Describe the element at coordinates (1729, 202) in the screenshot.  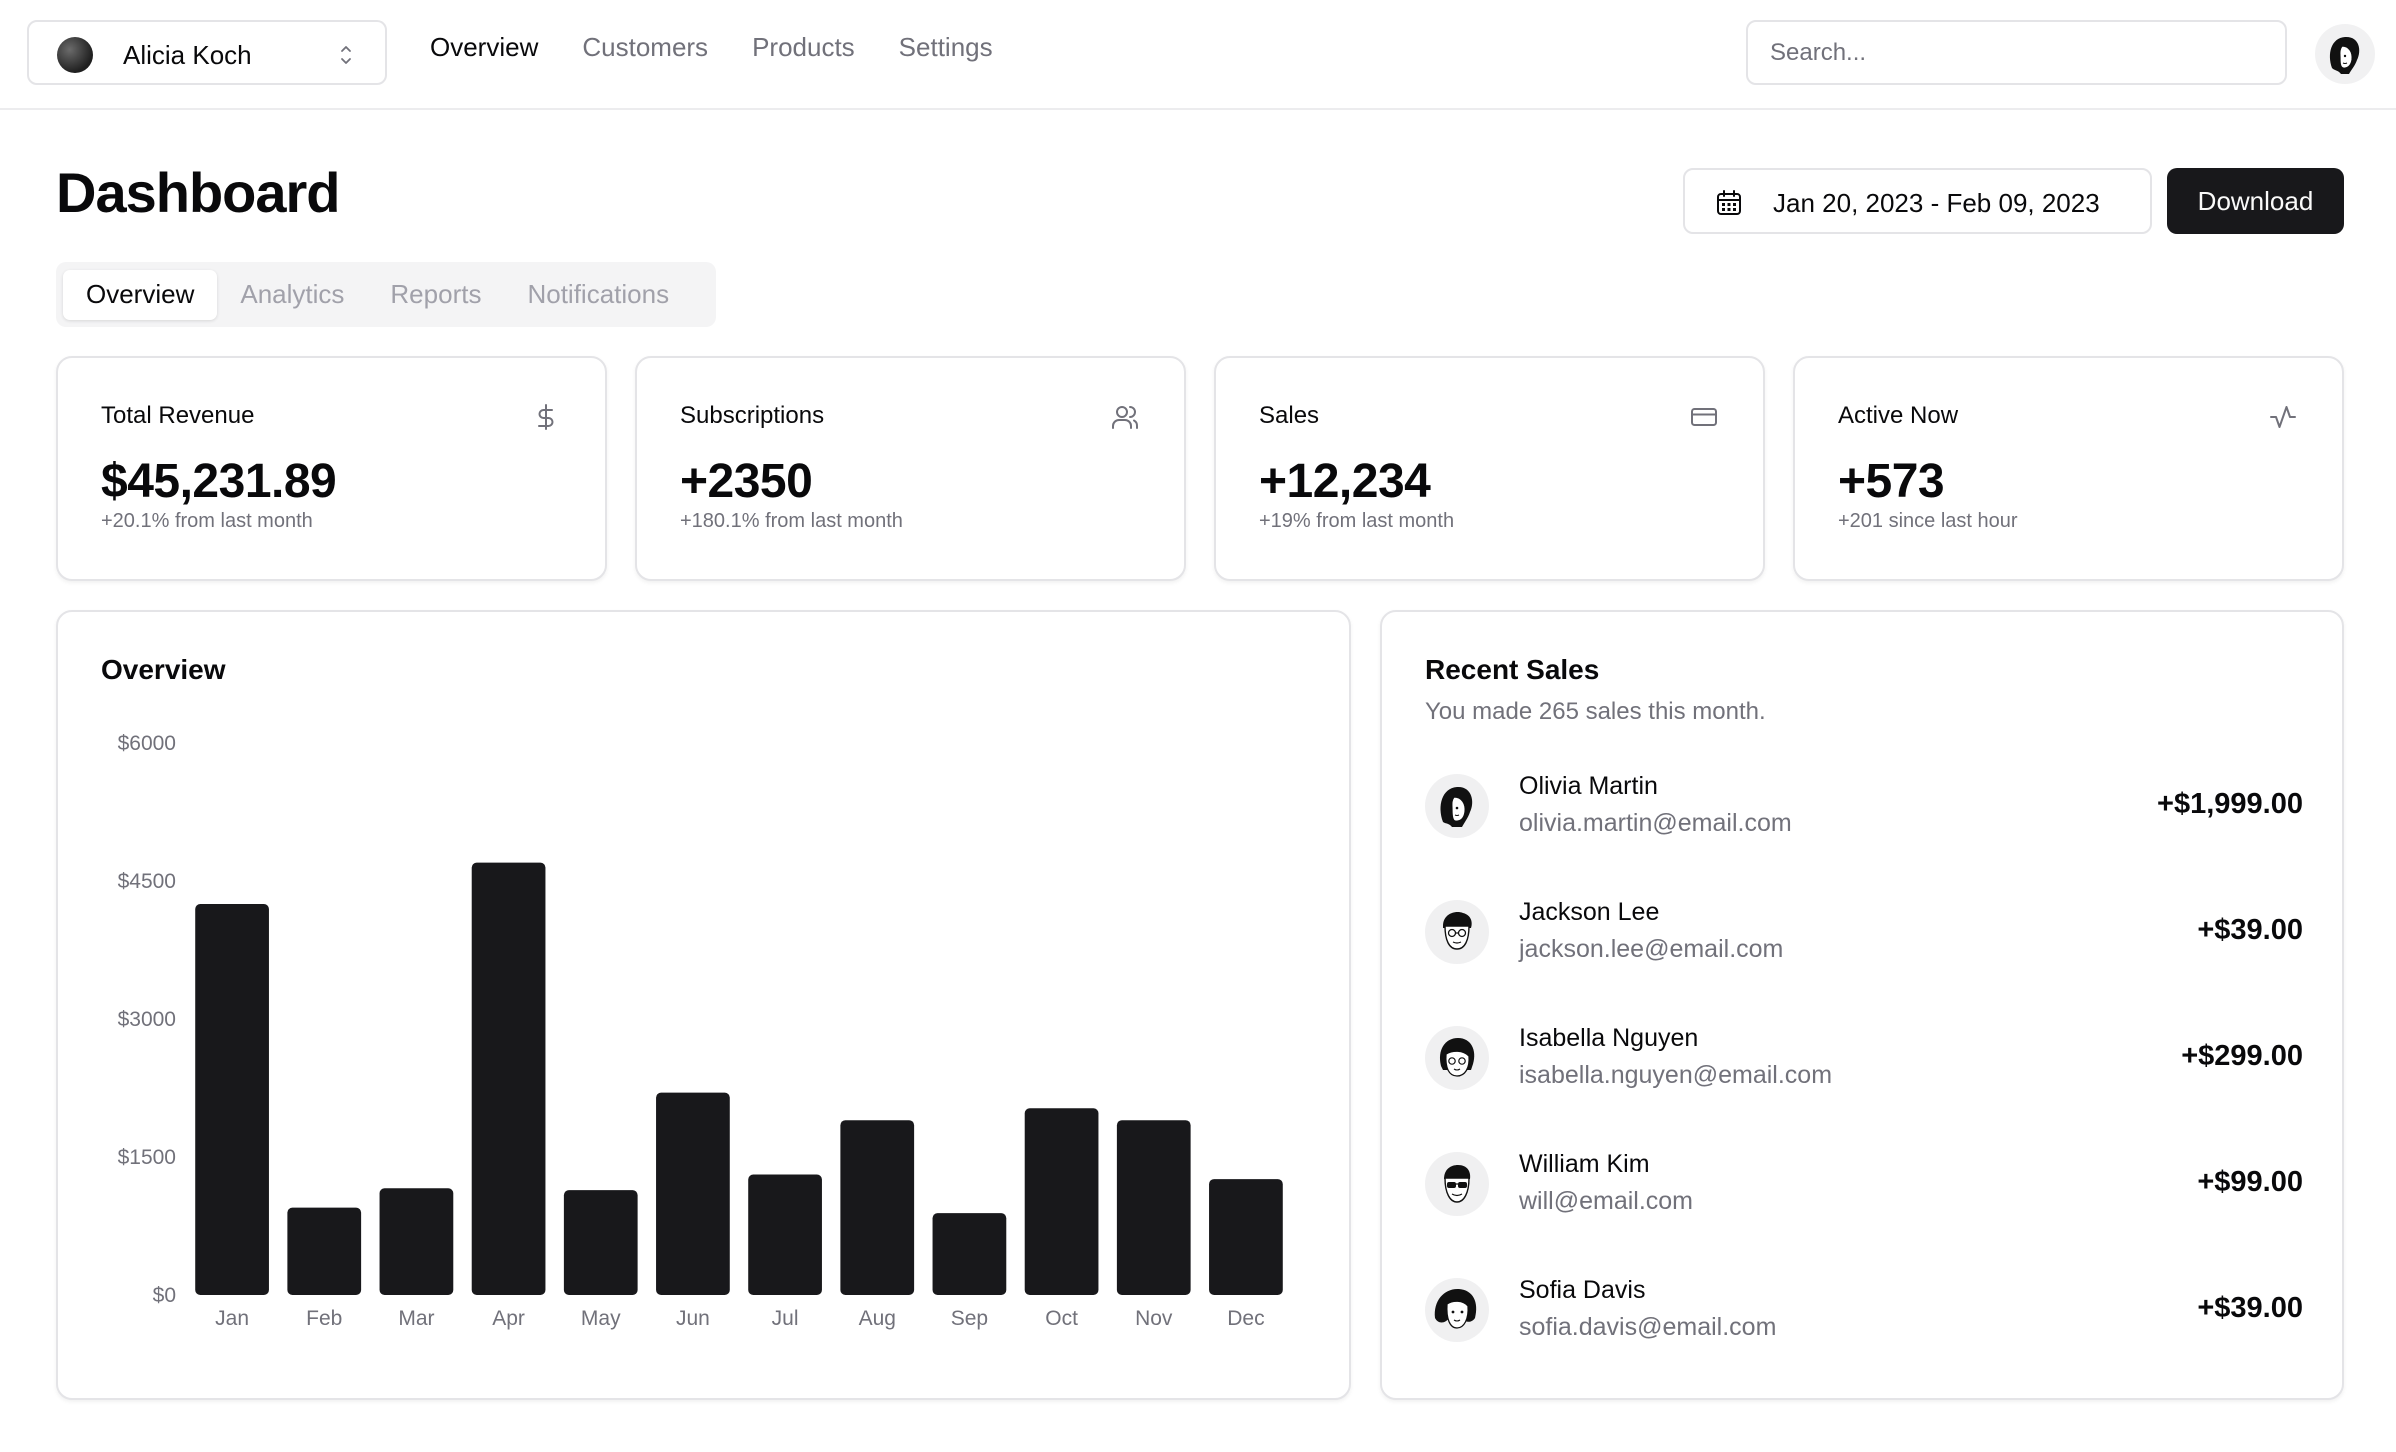
I see `calendar-icon` at that location.